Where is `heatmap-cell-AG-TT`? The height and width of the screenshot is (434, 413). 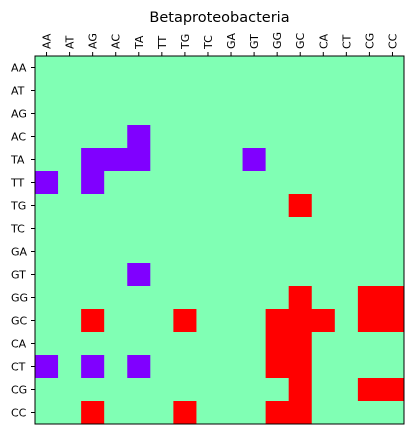 heatmap-cell-AG-TT is located at coordinates (162, 114).